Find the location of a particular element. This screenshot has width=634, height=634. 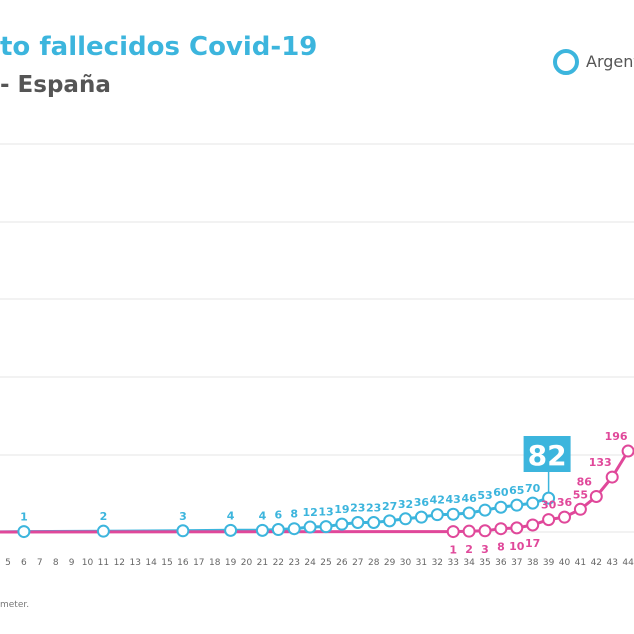

x-tick-label: 40 is located at coordinates (565, 563).